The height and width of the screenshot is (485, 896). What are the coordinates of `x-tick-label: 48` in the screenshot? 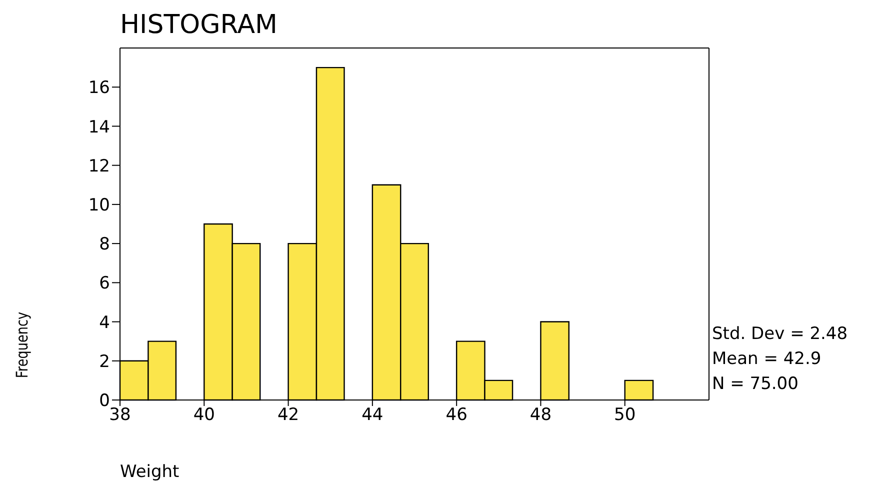 It's located at (541, 415).